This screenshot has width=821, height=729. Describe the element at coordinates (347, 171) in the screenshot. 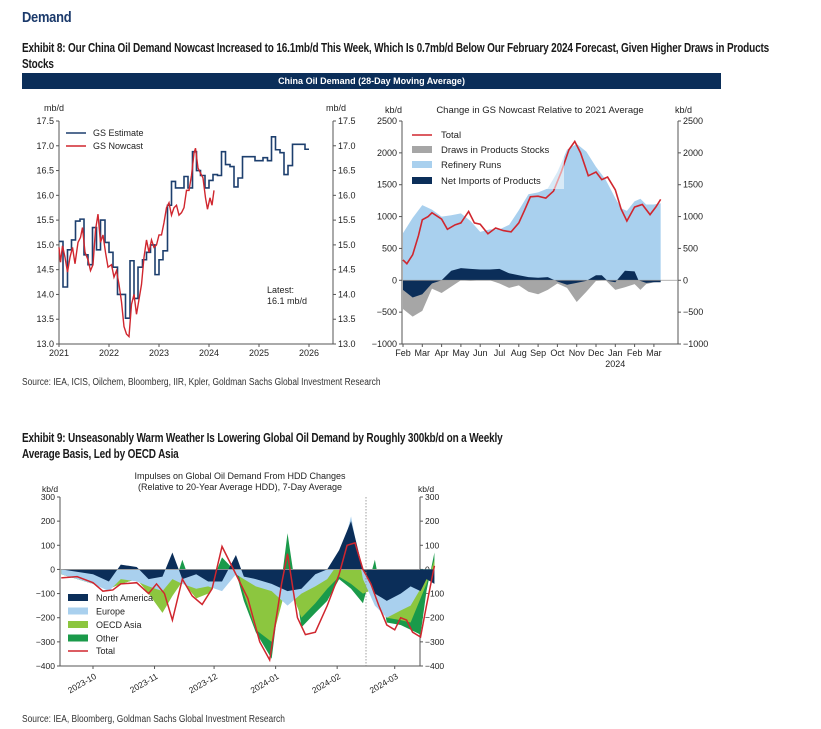

I see `y-tick-label-right: 16.5` at that location.